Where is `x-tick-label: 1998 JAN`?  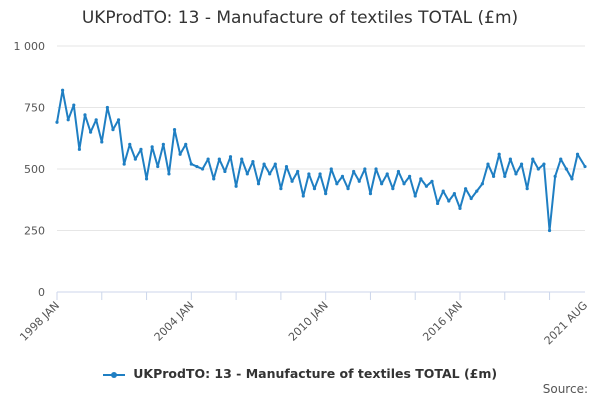 x-tick-label: 1998 JAN is located at coordinates (39, 321).